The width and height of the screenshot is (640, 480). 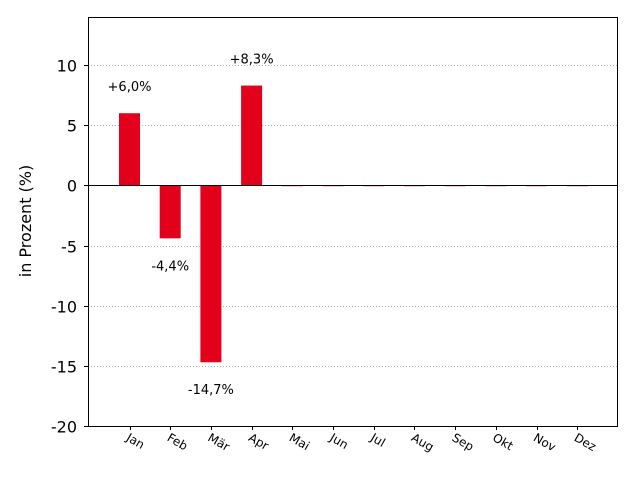 I want to click on data-label: -4,4%, so click(x=170, y=266).